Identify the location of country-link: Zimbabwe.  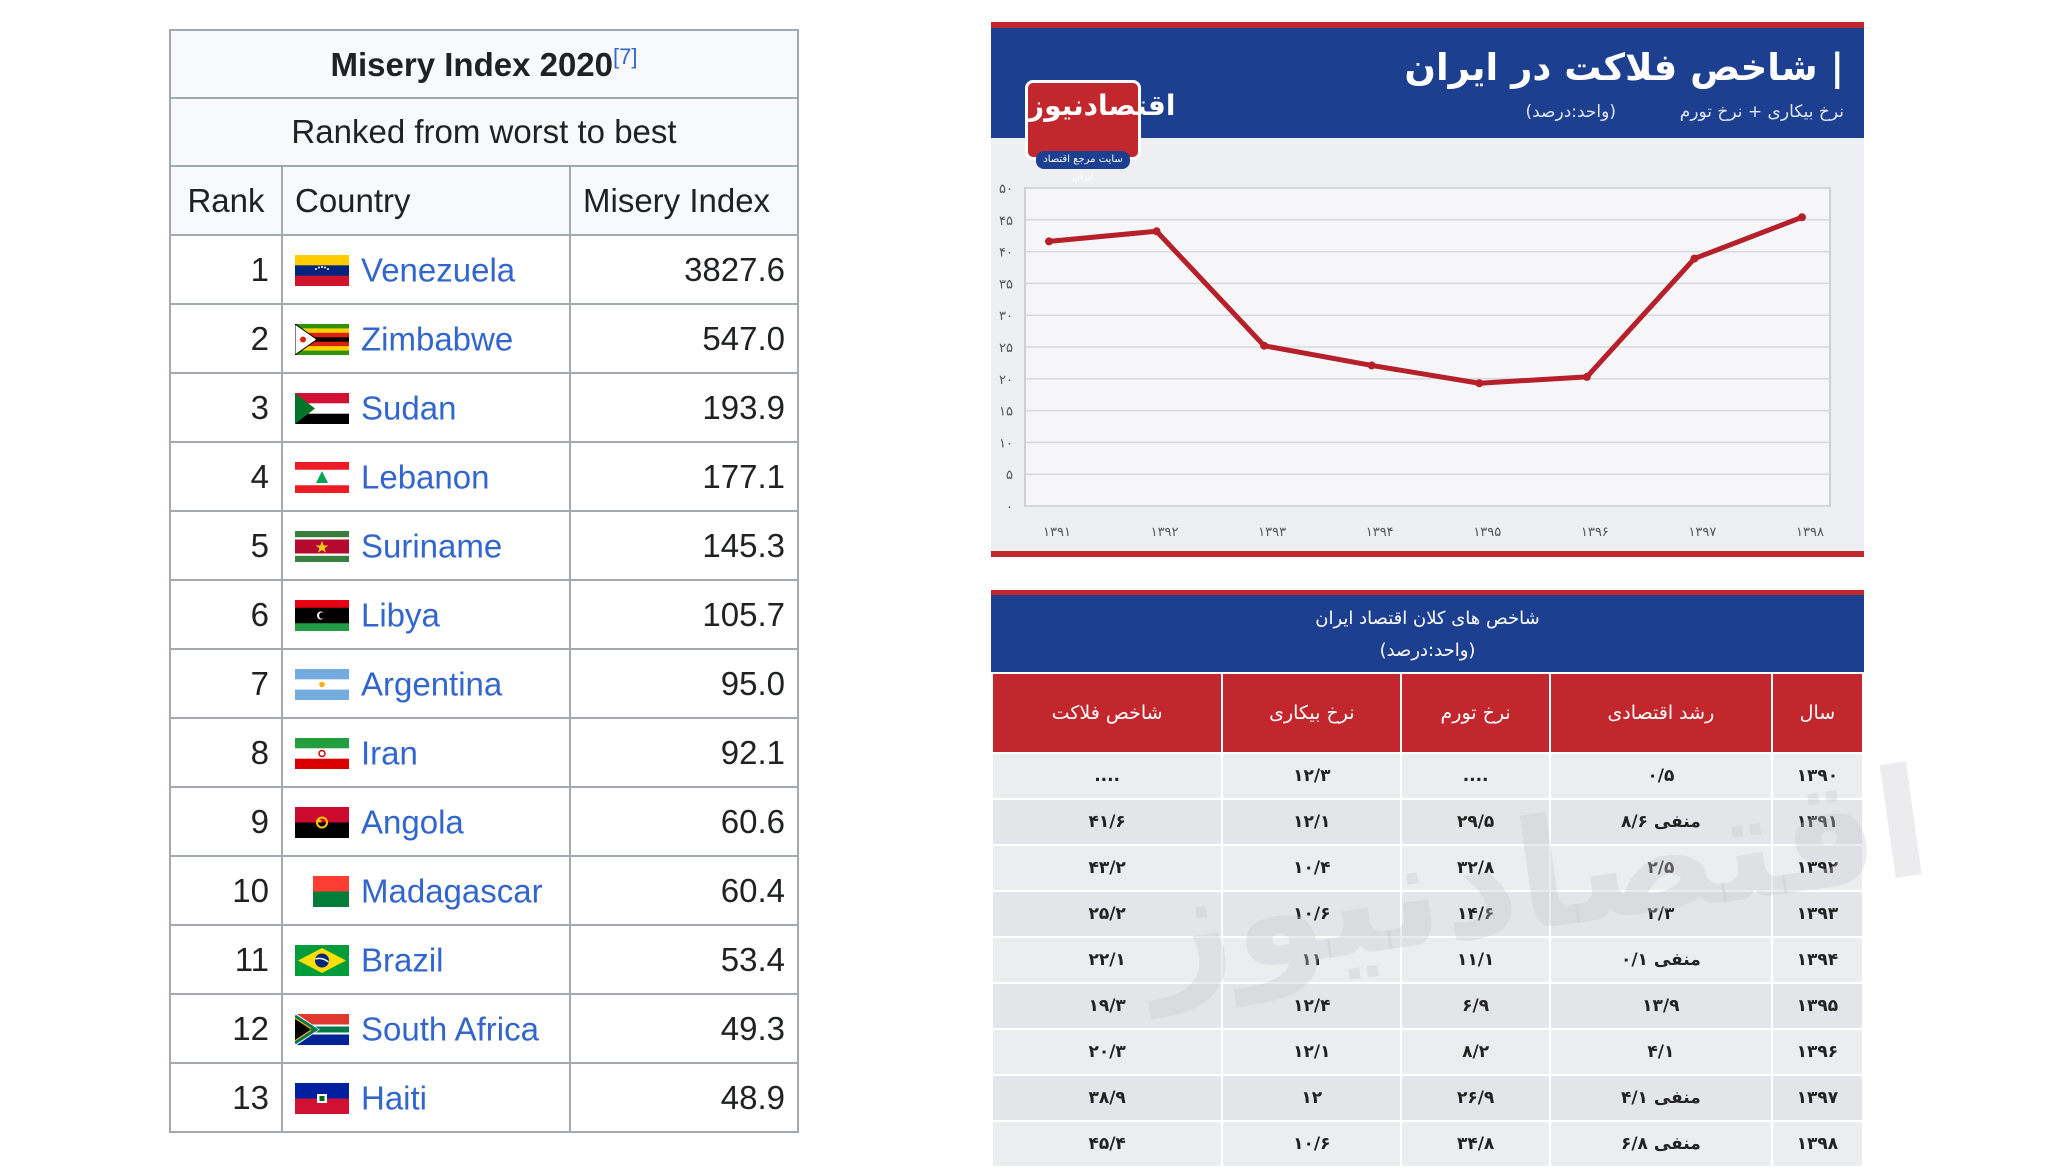
(437, 339).